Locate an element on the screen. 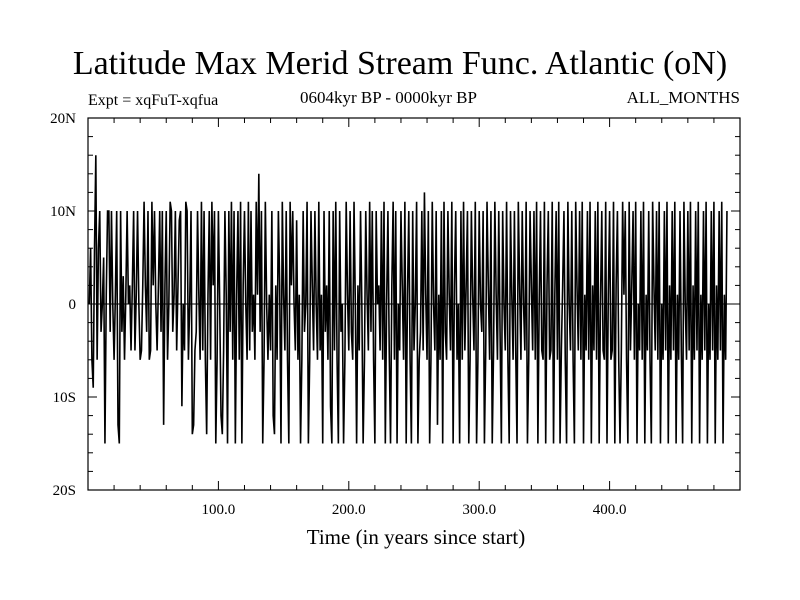  x-axis-label: Time (in years since start) is located at coordinates (416, 537).